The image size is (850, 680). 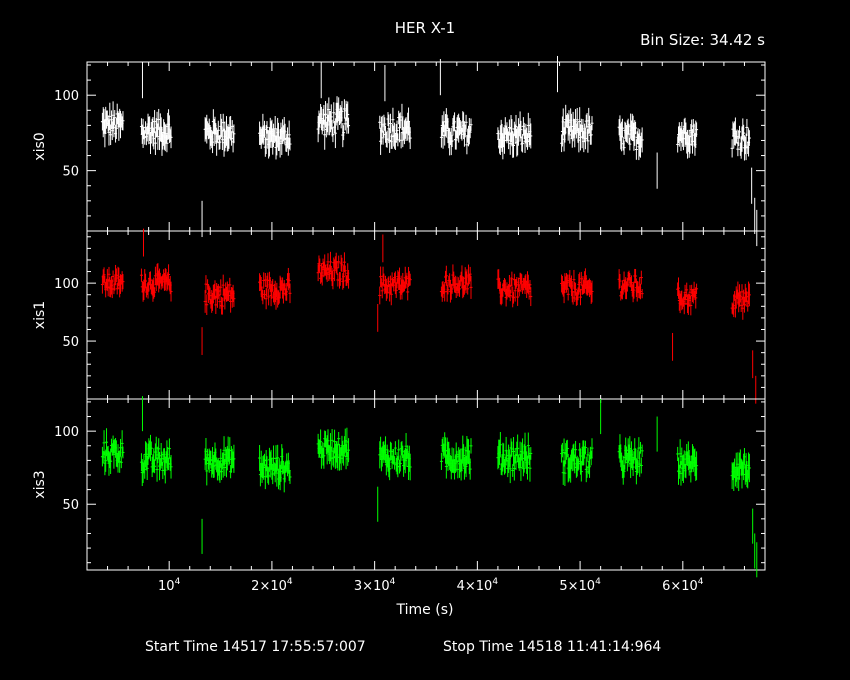 I want to click on x-axis-ticks: 104 2×10⁴ 3×10⁴ 4×10⁴ 5×10⁴ 6×10⁴, so click(x=431, y=585).